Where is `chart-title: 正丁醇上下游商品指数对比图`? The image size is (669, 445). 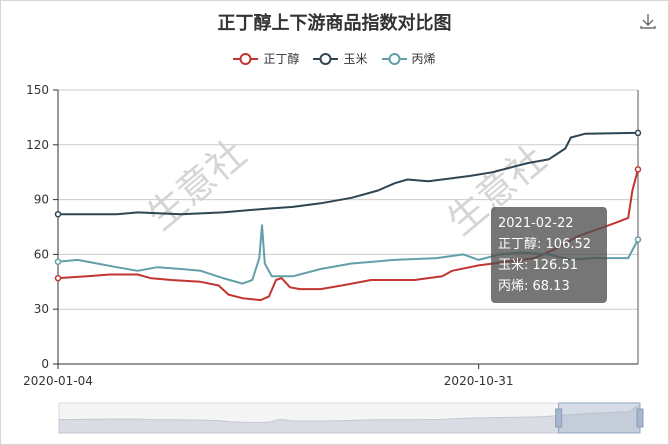 chart-title: 正丁醇上下游商品指数对比图 is located at coordinates (334, 23).